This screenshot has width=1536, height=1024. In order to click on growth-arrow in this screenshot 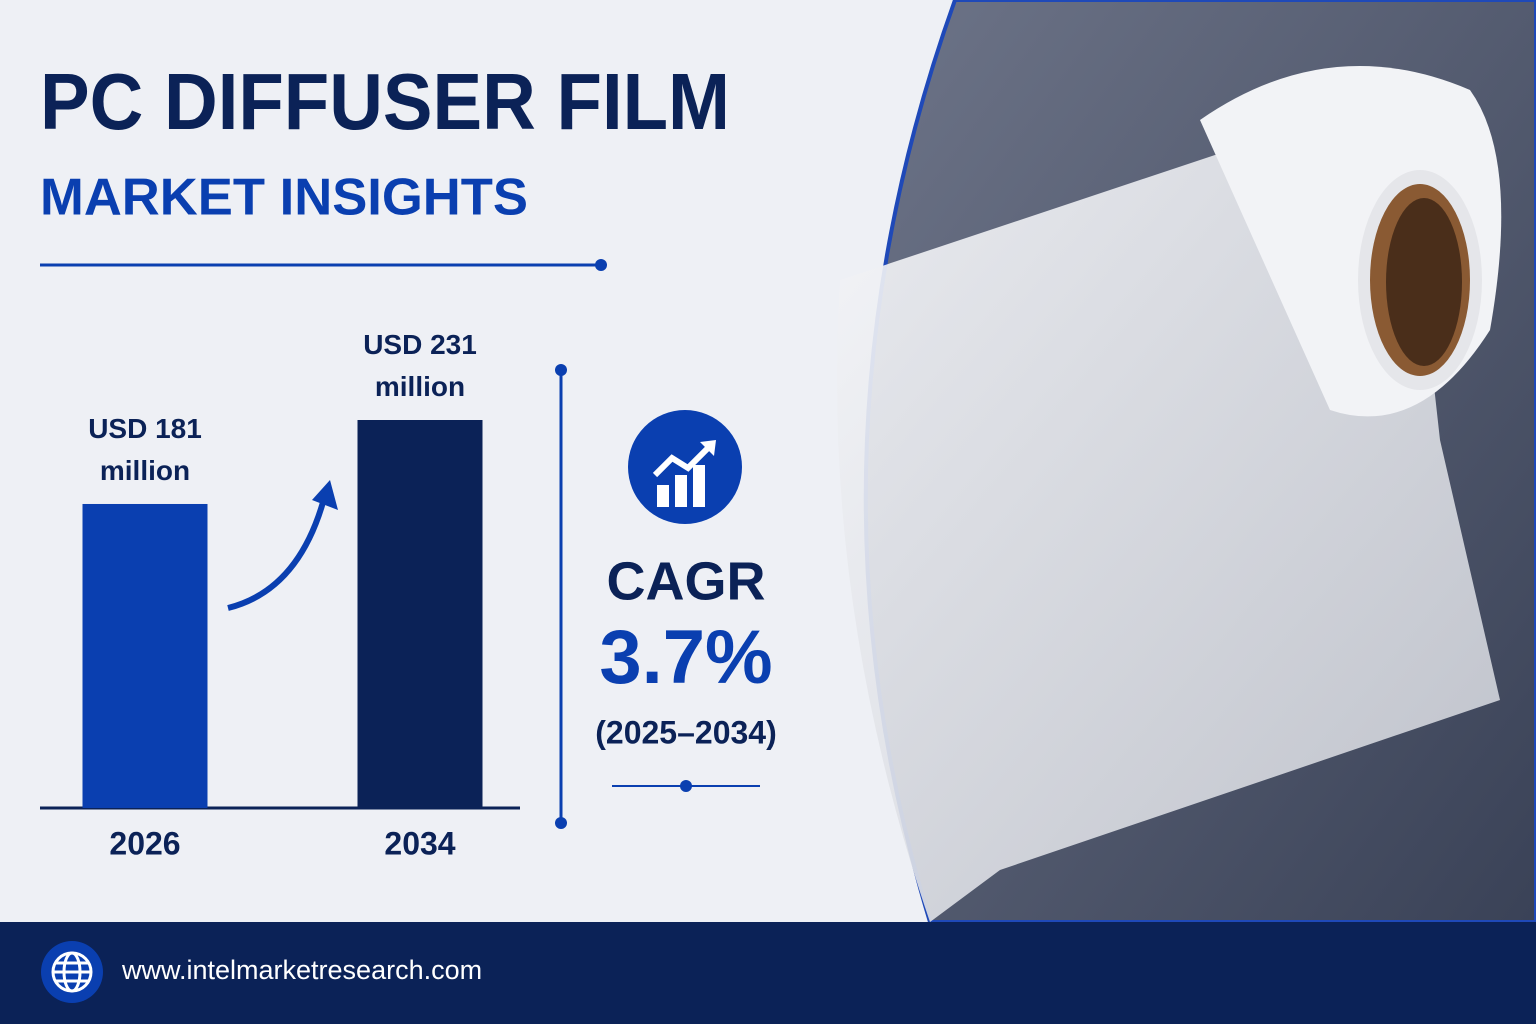, I will do `click(277, 552)`.